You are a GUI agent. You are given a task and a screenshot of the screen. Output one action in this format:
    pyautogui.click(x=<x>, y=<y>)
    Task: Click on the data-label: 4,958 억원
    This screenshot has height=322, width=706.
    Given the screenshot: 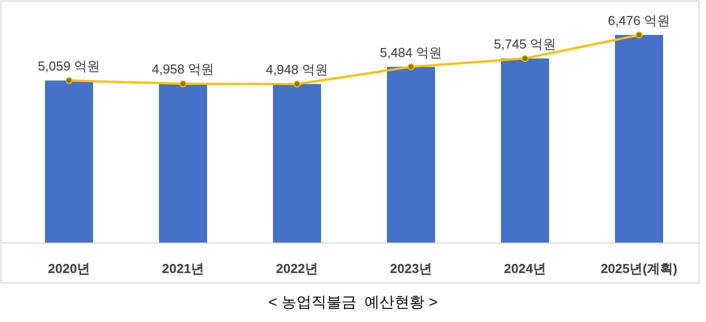 What is the action you would take?
    pyautogui.click(x=183, y=69)
    